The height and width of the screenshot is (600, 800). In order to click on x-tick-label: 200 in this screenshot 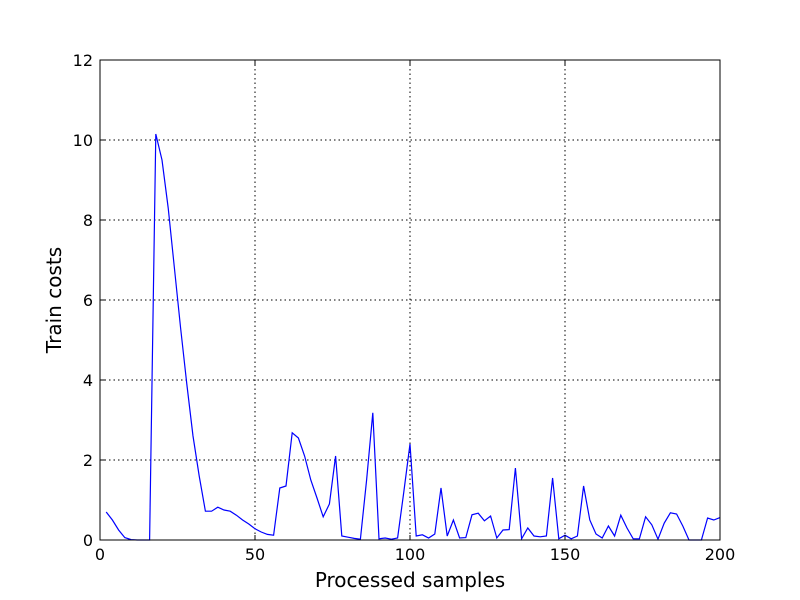, I will do `click(720, 554)`.